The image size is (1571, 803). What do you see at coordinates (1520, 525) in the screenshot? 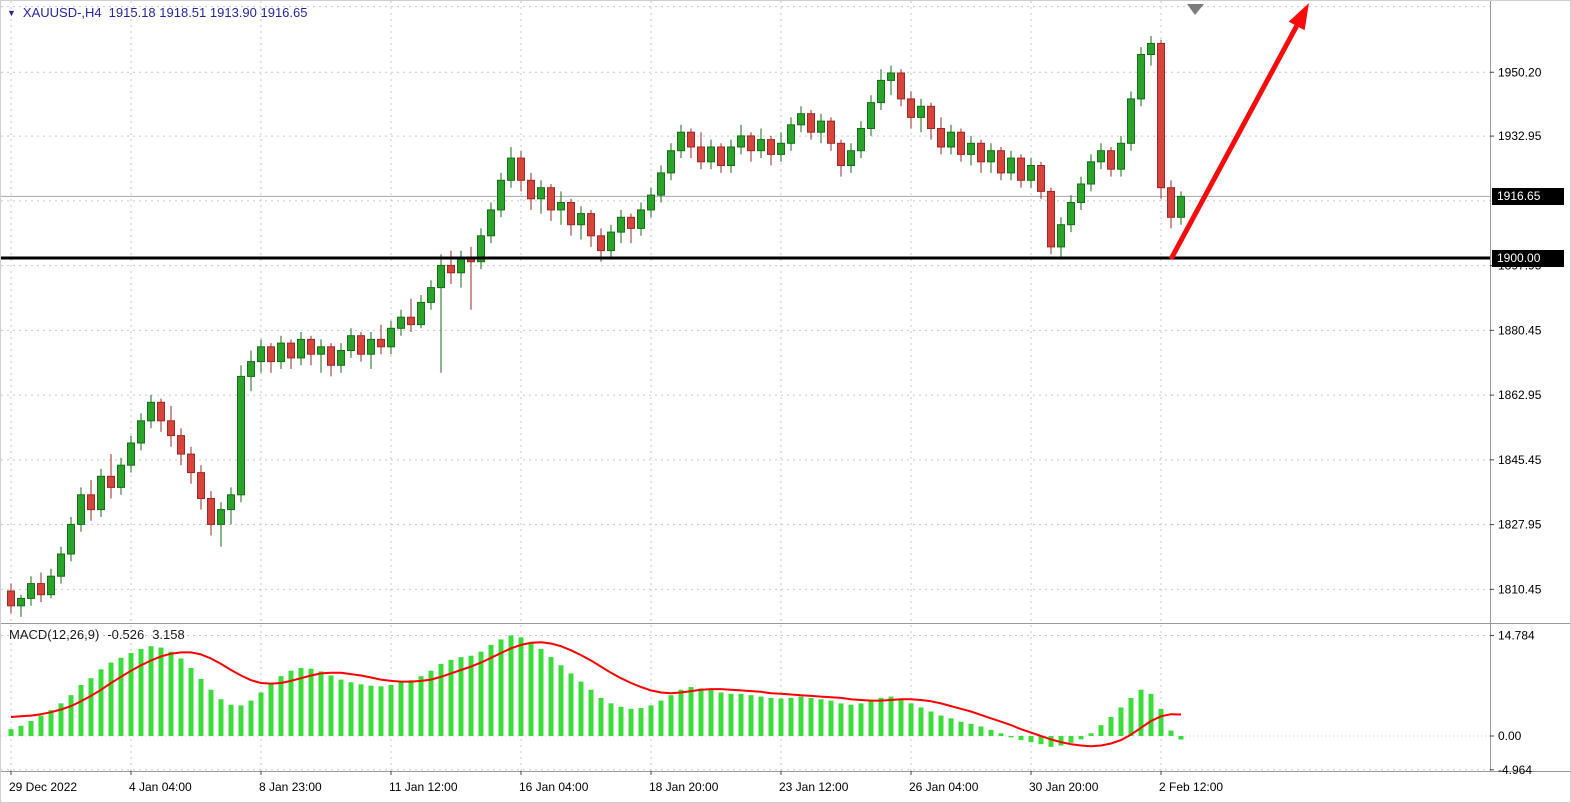
I see `price-axis-label: 1827.95` at bounding box center [1520, 525].